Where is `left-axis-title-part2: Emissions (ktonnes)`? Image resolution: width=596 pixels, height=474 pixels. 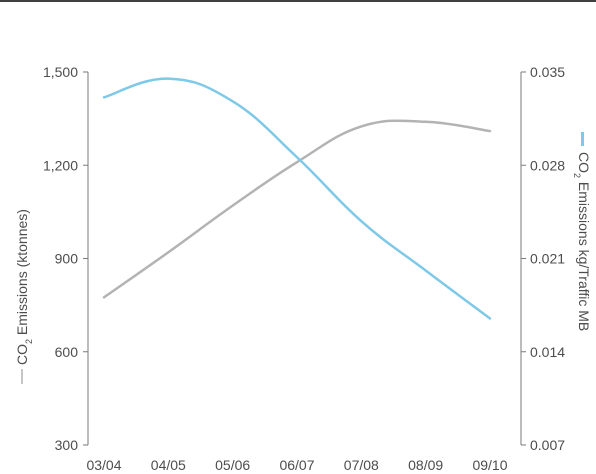 left-axis-title-part2: Emissions (ktonnes) is located at coordinates (22, 274).